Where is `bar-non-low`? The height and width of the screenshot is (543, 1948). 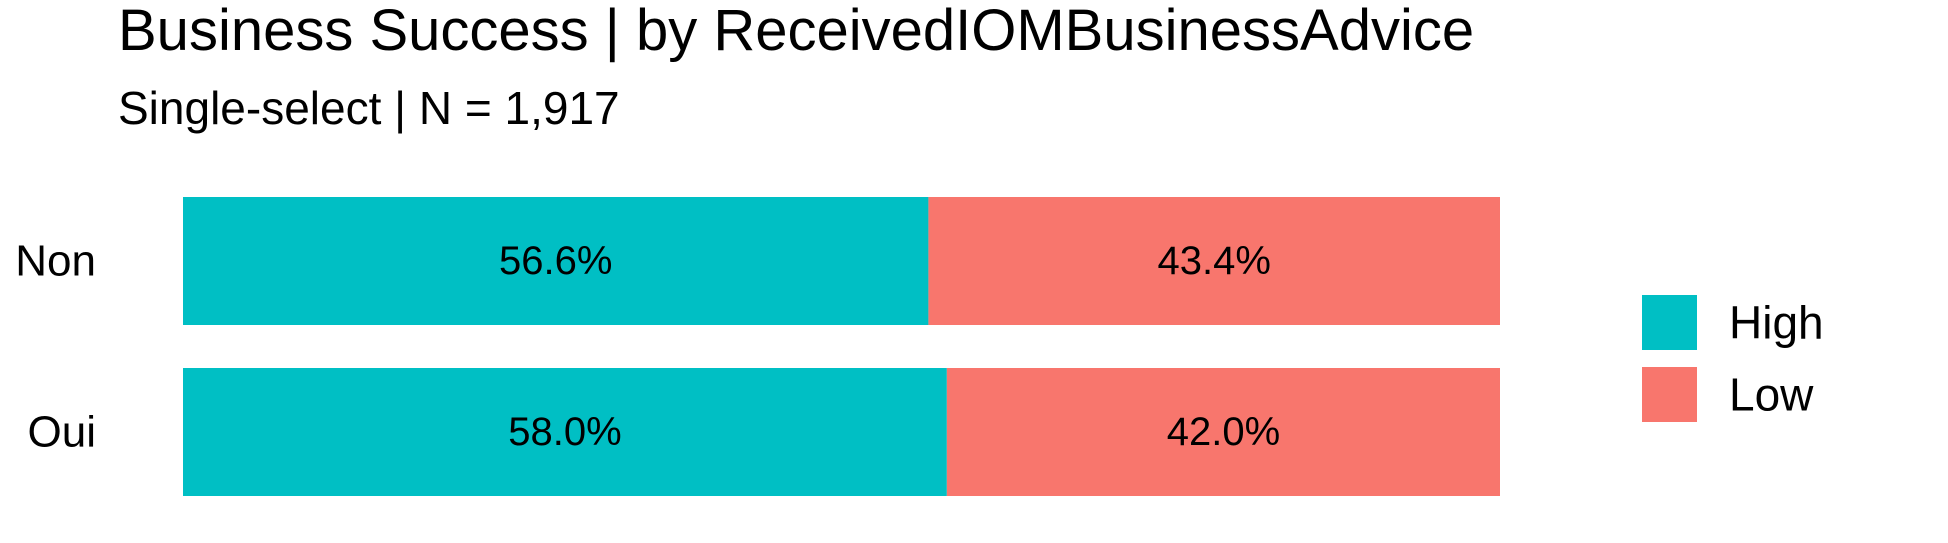 bar-non-low is located at coordinates (1214, 261).